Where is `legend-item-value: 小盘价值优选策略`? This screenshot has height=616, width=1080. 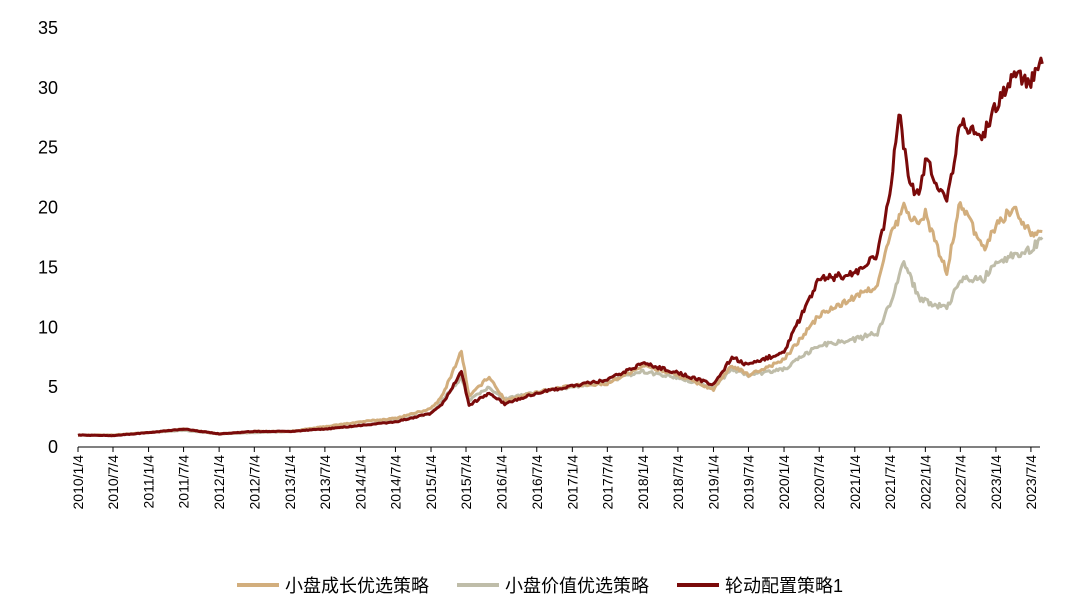 legend-item-value: 小盘价值优选策略 is located at coordinates (552, 585).